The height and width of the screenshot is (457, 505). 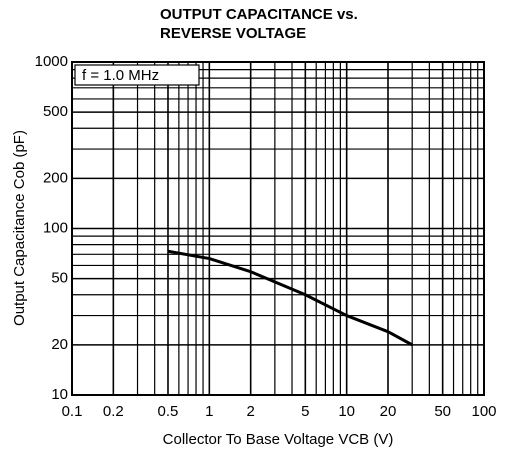 What do you see at coordinates (19, 228) in the screenshot?
I see `y-axis-label: Output Capacitance Cob (pF)` at bounding box center [19, 228].